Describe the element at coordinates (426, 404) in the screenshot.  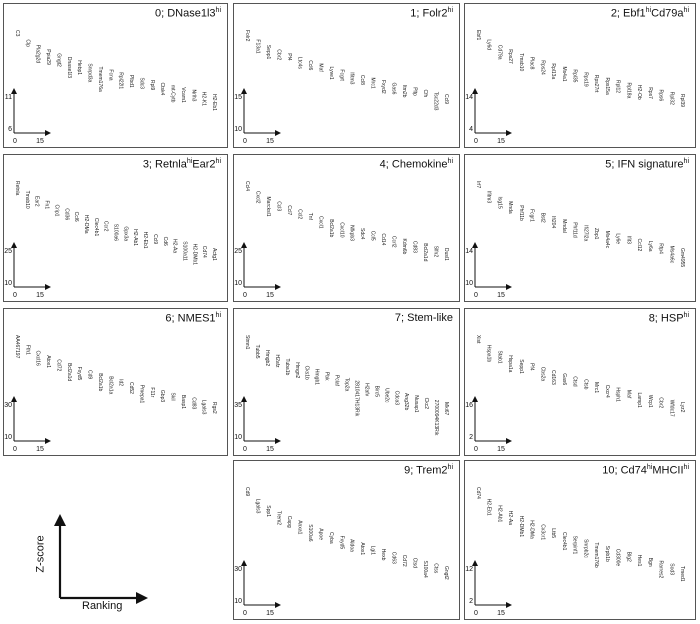
I see `gene-label: Ckc2` at that location.